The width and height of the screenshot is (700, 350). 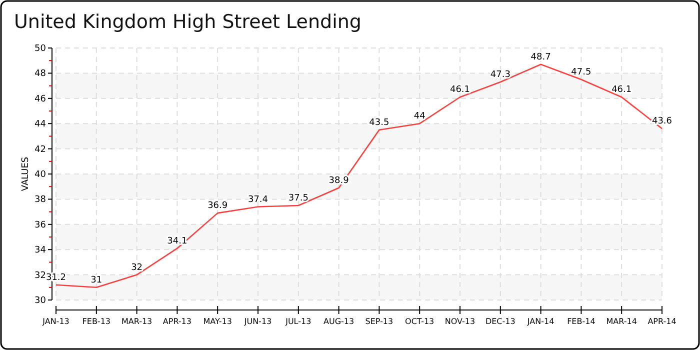 What do you see at coordinates (96, 280) in the screenshot?
I see `data-label: 31` at bounding box center [96, 280].